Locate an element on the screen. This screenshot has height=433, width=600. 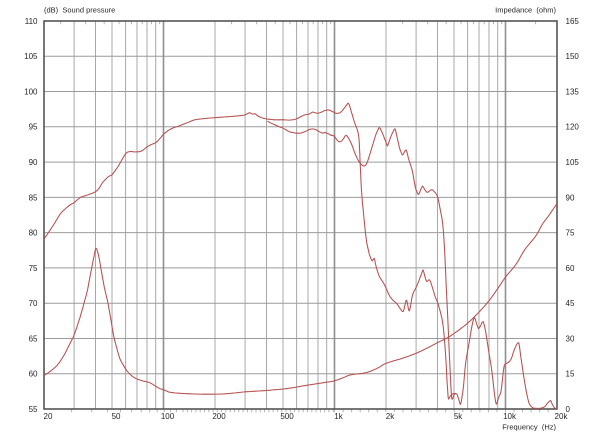
svg-text: 110 is located at coordinates (31, 21).